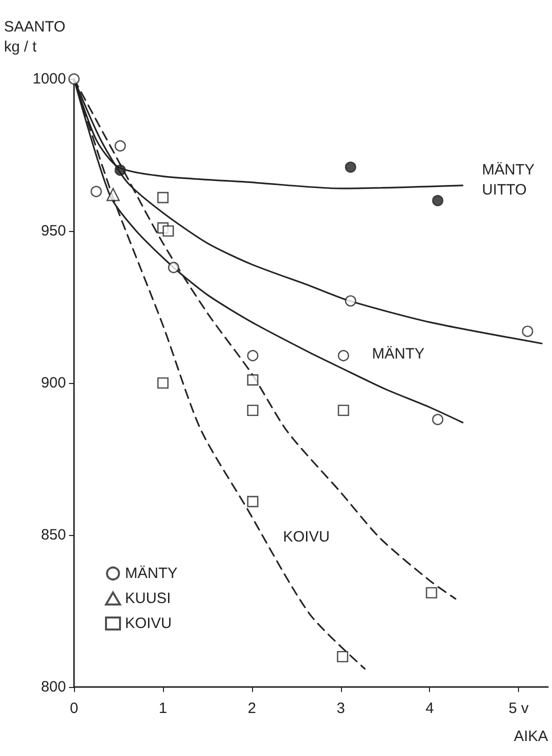  What do you see at coordinates (53, 687) in the screenshot?
I see `y-tick-label: 800` at bounding box center [53, 687].